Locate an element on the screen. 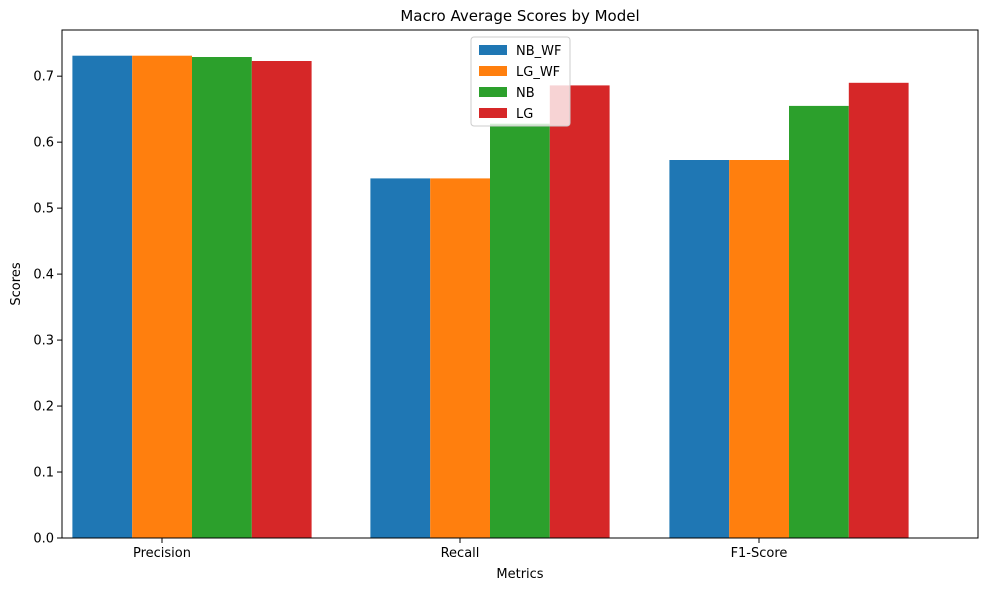 The image size is (989, 590). bar-nb-wf-precision is located at coordinates (102, 296).